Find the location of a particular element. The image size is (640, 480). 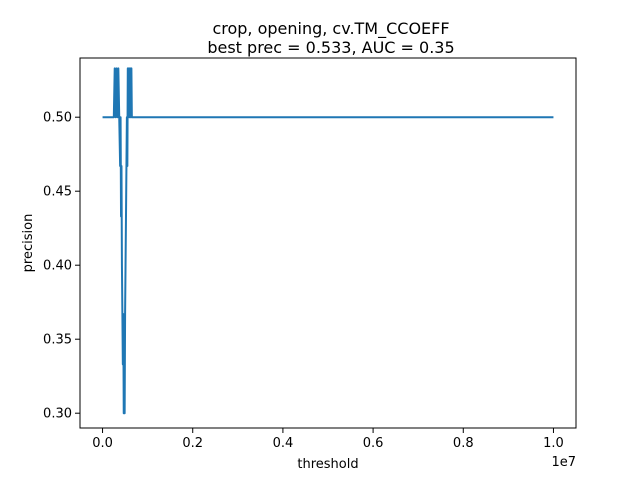

y-tick-label: 0.50 is located at coordinates (57, 118).